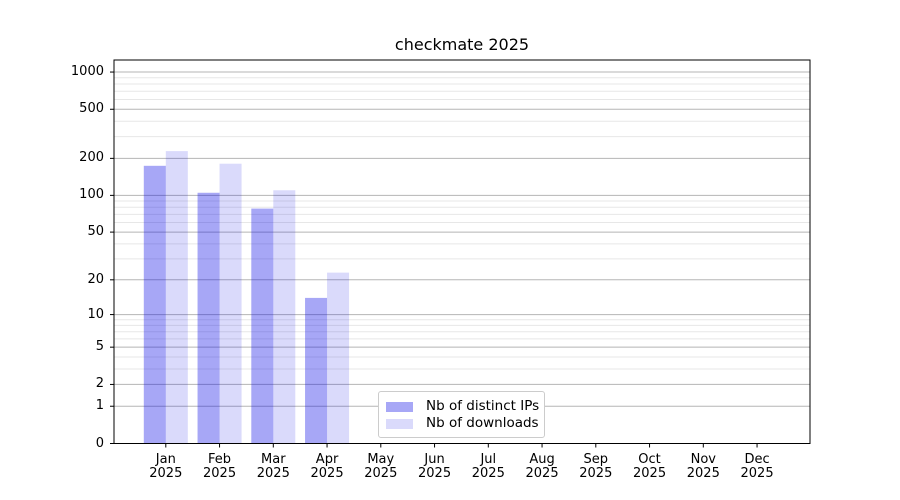  I want to click on legend-item-downloads: Nb of downloads, so click(462, 423).